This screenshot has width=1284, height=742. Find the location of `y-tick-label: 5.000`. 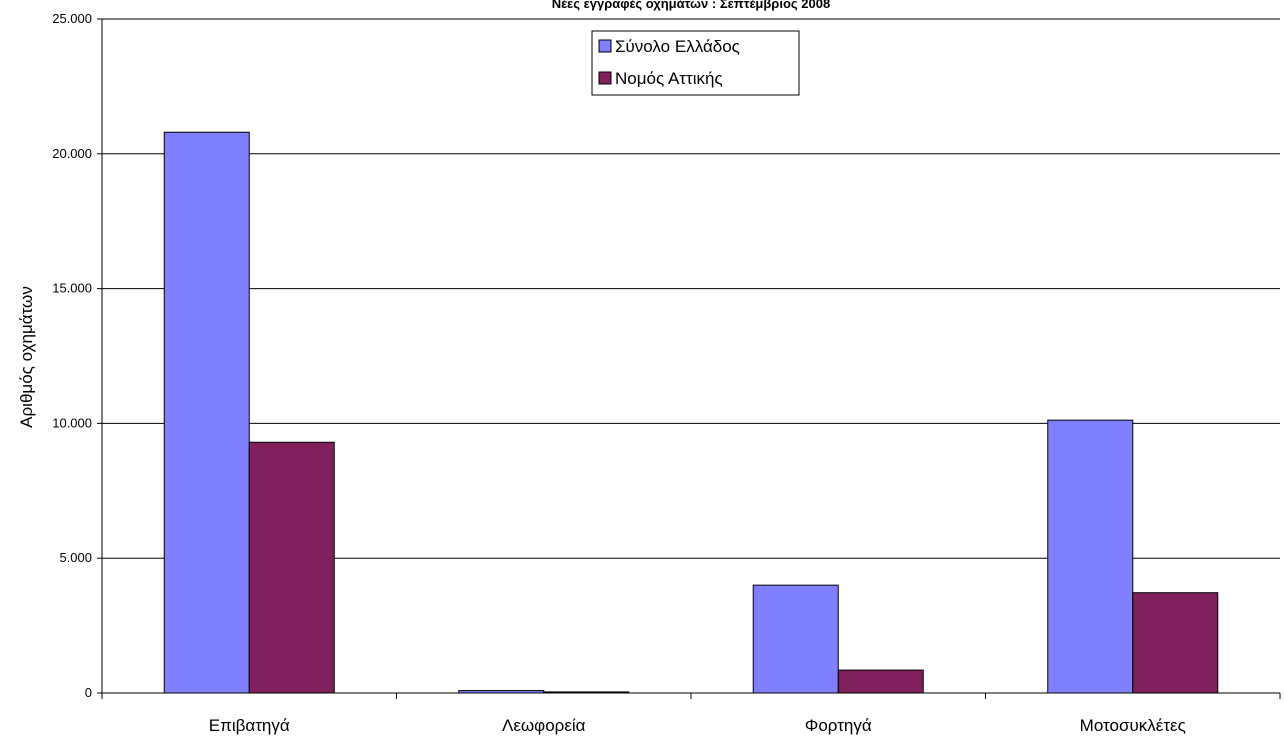

y-tick-label: 5.000 is located at coordinates (75, 557).